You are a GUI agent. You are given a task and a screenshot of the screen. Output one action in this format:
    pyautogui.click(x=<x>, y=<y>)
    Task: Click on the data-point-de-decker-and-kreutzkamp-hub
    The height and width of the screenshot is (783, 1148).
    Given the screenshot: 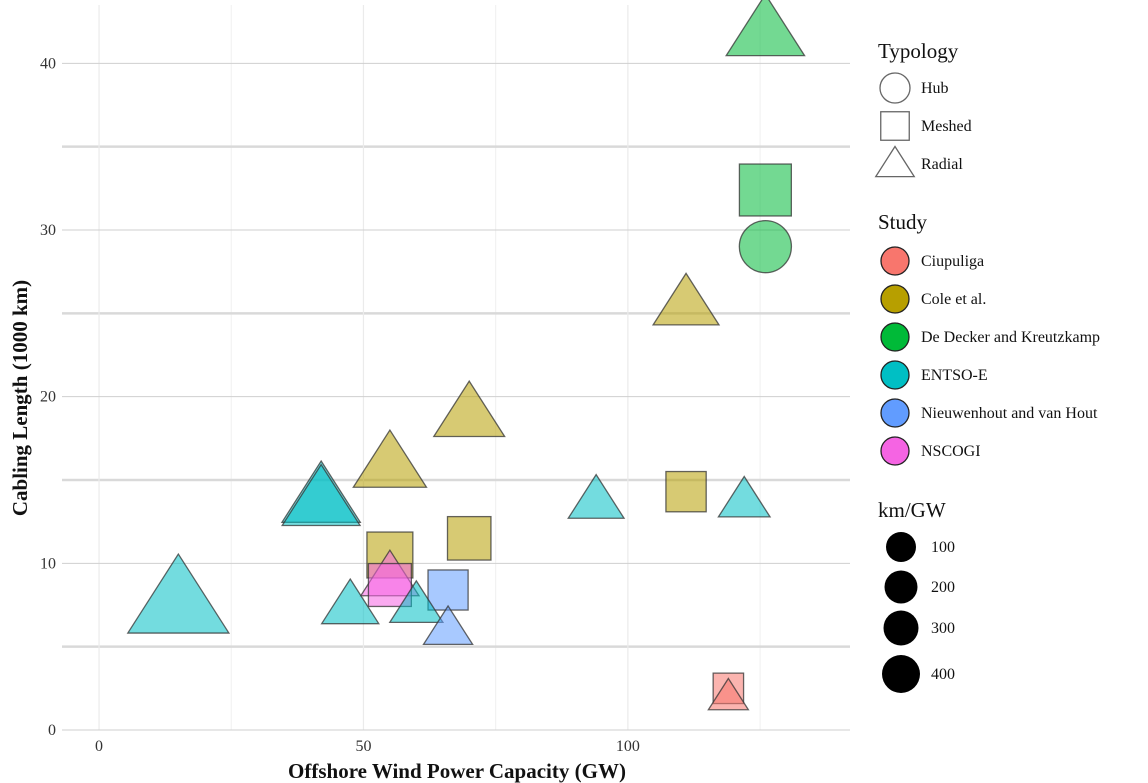 What is the action you would take?
    pyautogui.click(x=765, y=246)
    